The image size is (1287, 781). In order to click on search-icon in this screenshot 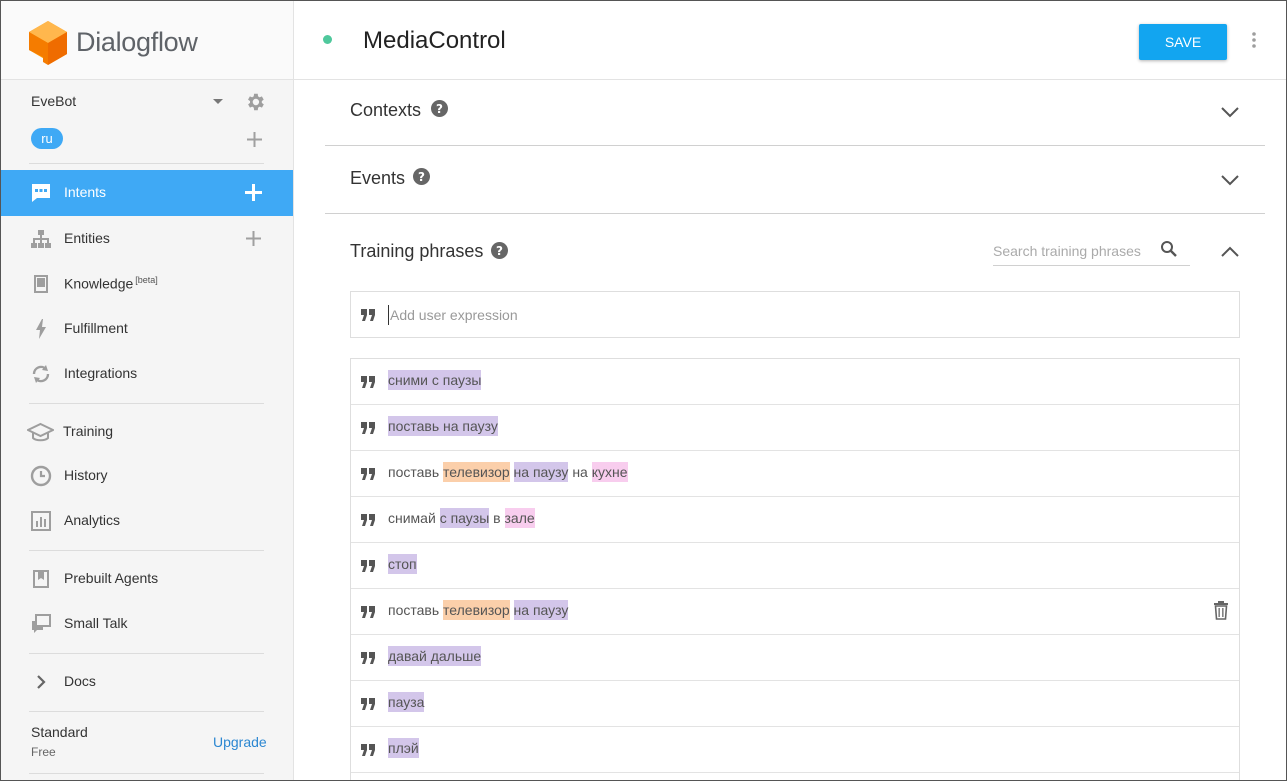, I will do `click(1169, 249)`.